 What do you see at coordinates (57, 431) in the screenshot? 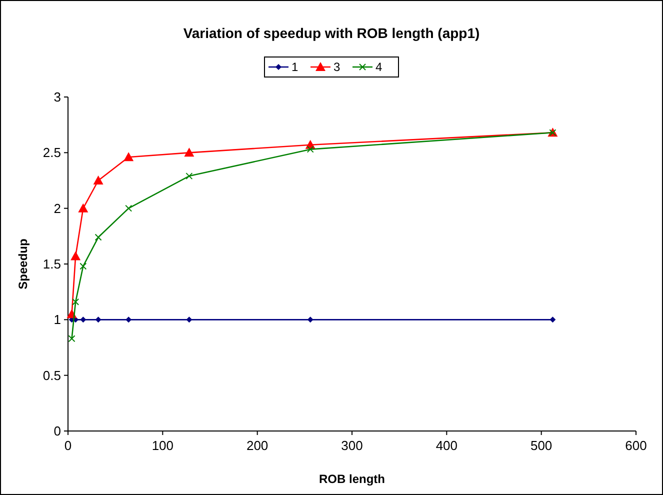
I see `y-tick-label: 0` at bounding box center [57, 431].